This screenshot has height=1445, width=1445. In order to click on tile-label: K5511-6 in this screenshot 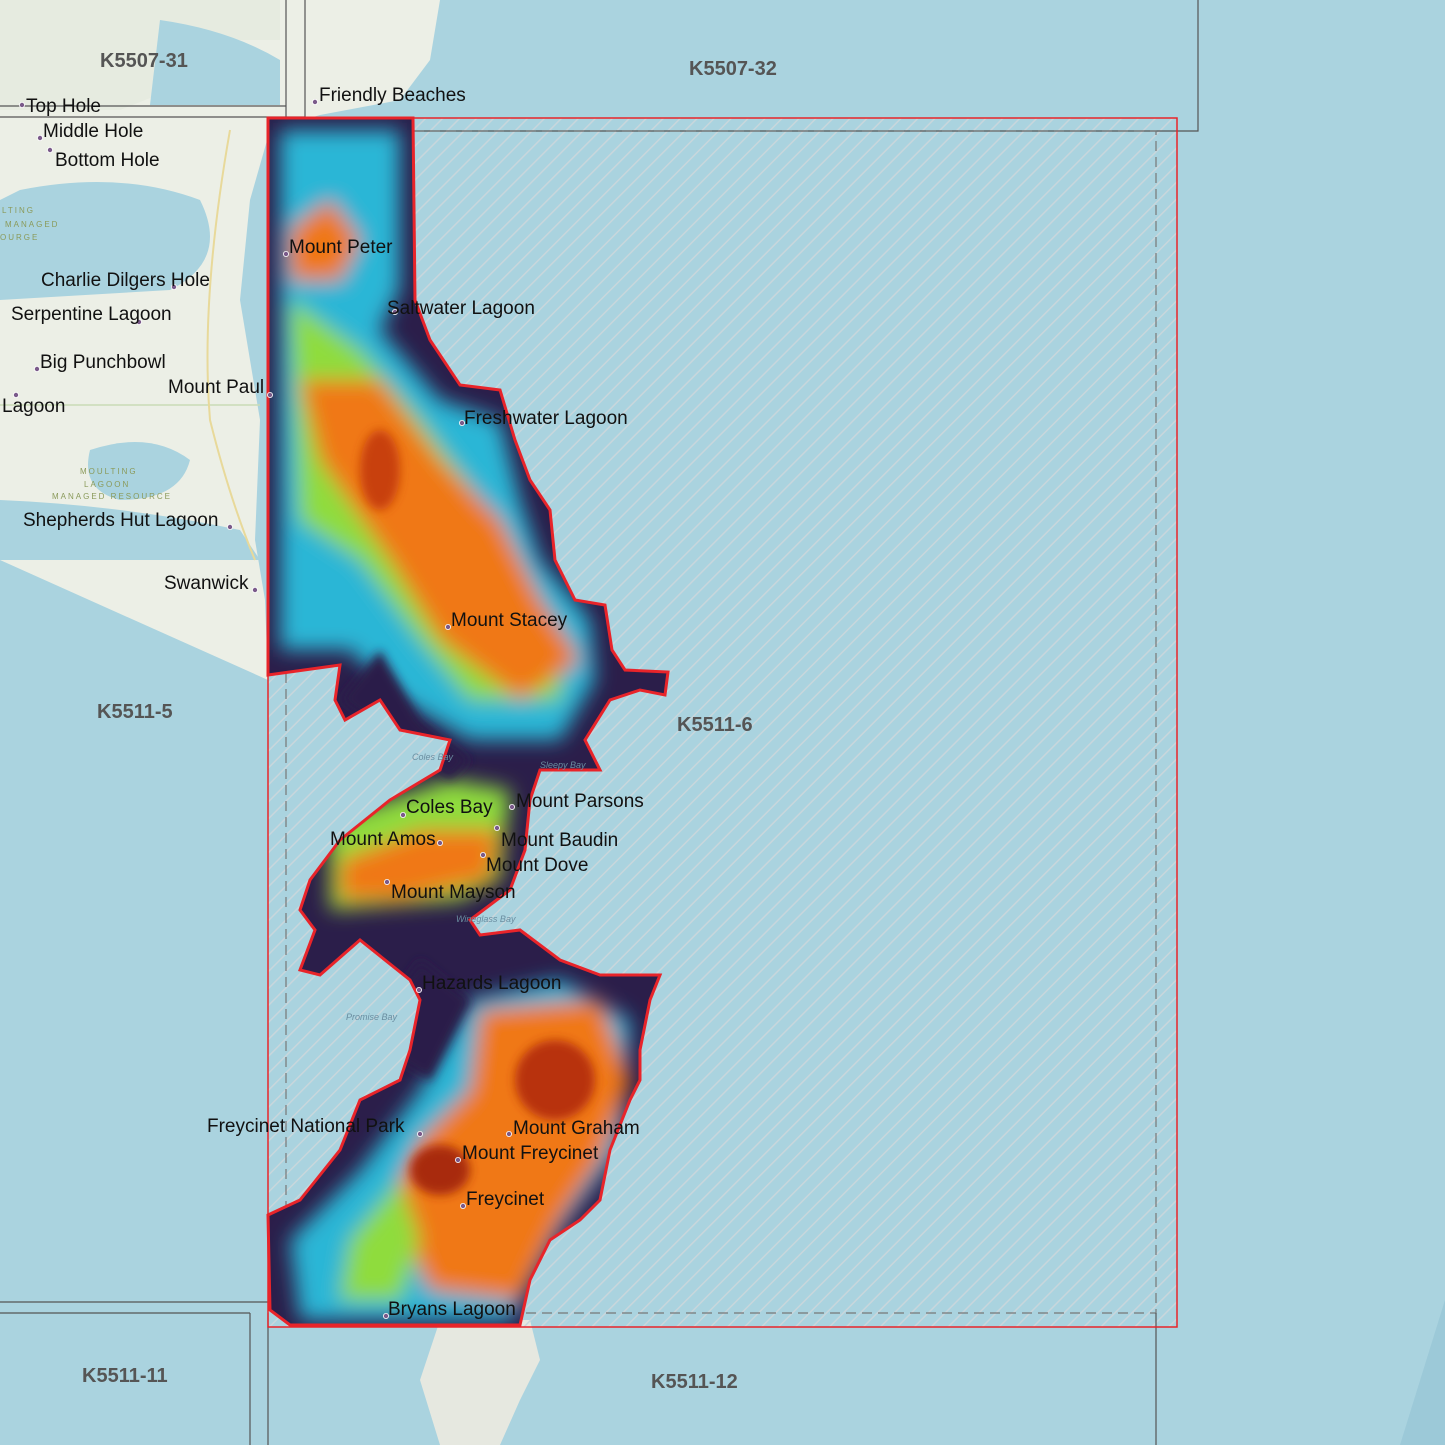, I will do `click(715, 725)`.